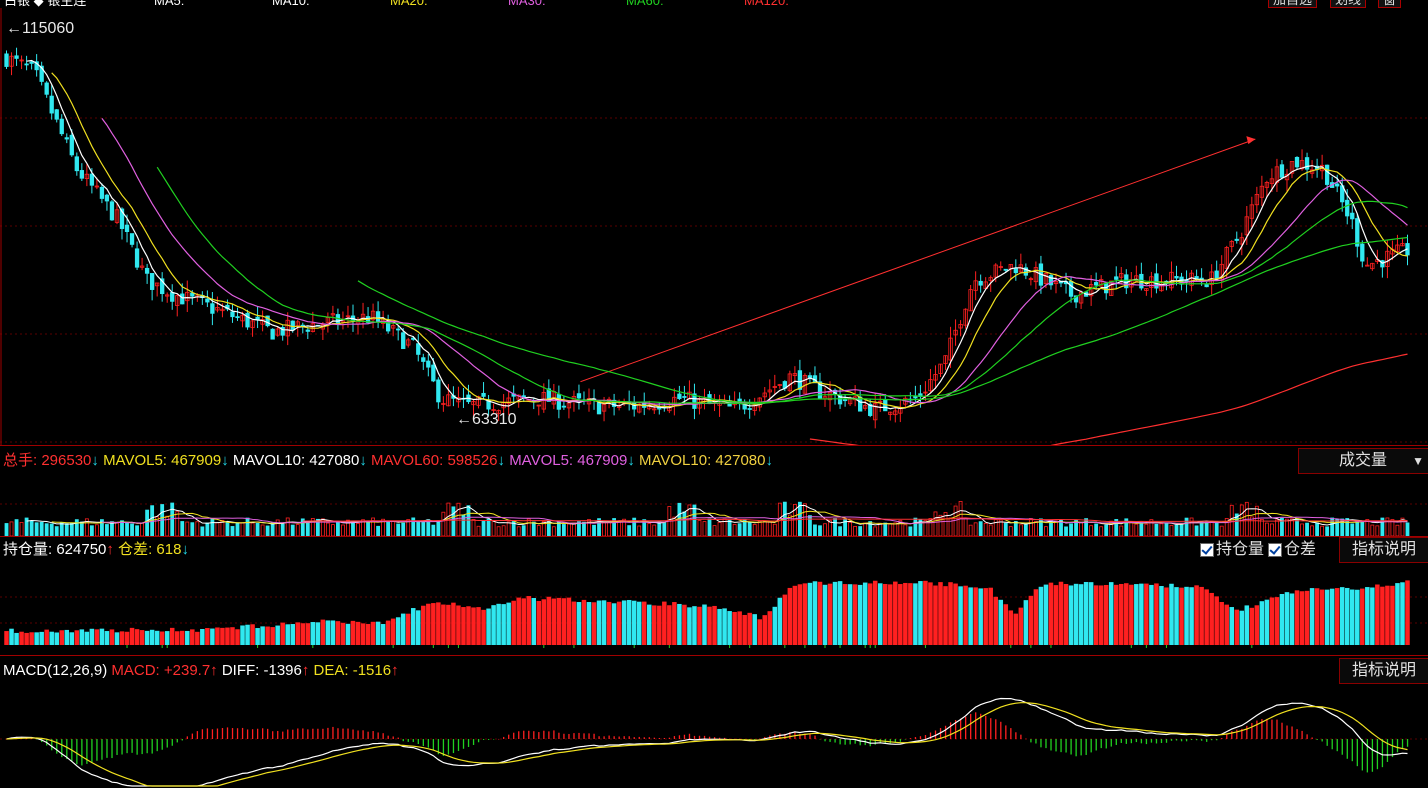 The height and width of the screenshot is (788, 1428). I want to click on oi-checkbox-label: 持仓量, so click(1240, 549).